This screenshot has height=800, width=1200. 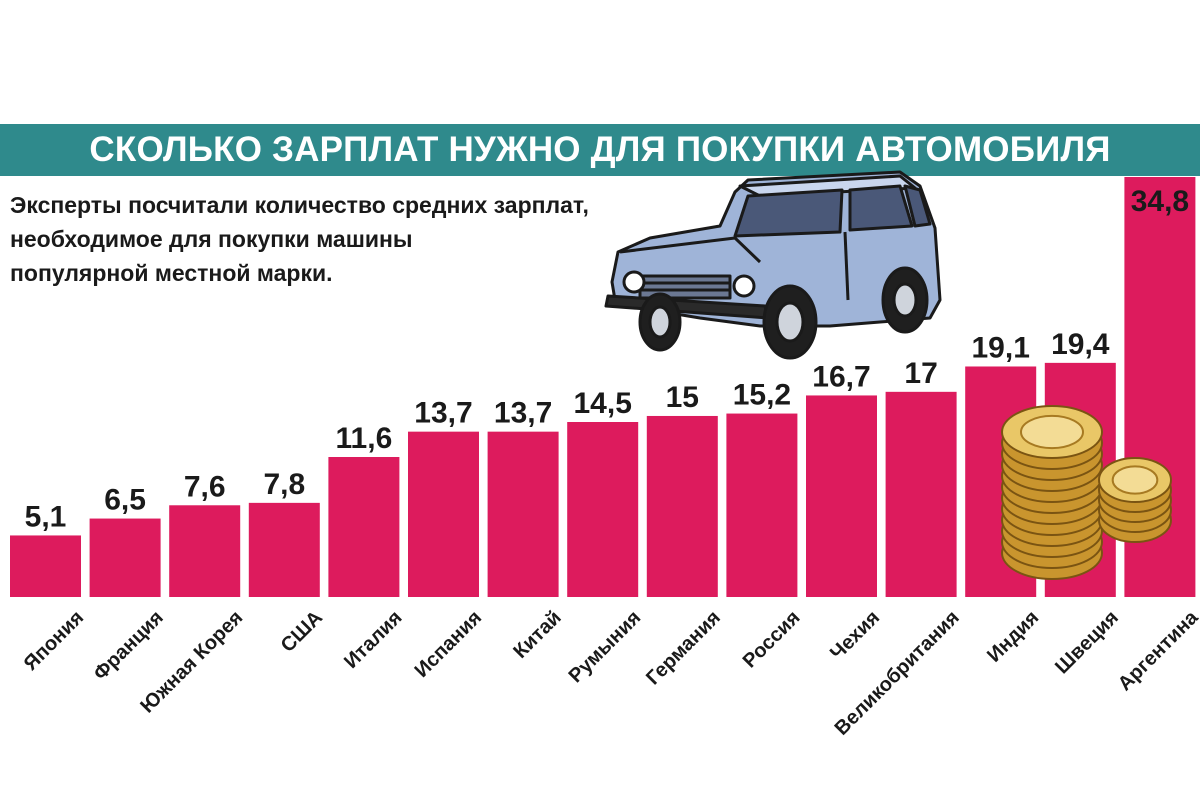 What do you see at coordinates (302, 632) in the screenshot?
I see `category-label-4: США` at bounding box center [302, 632].